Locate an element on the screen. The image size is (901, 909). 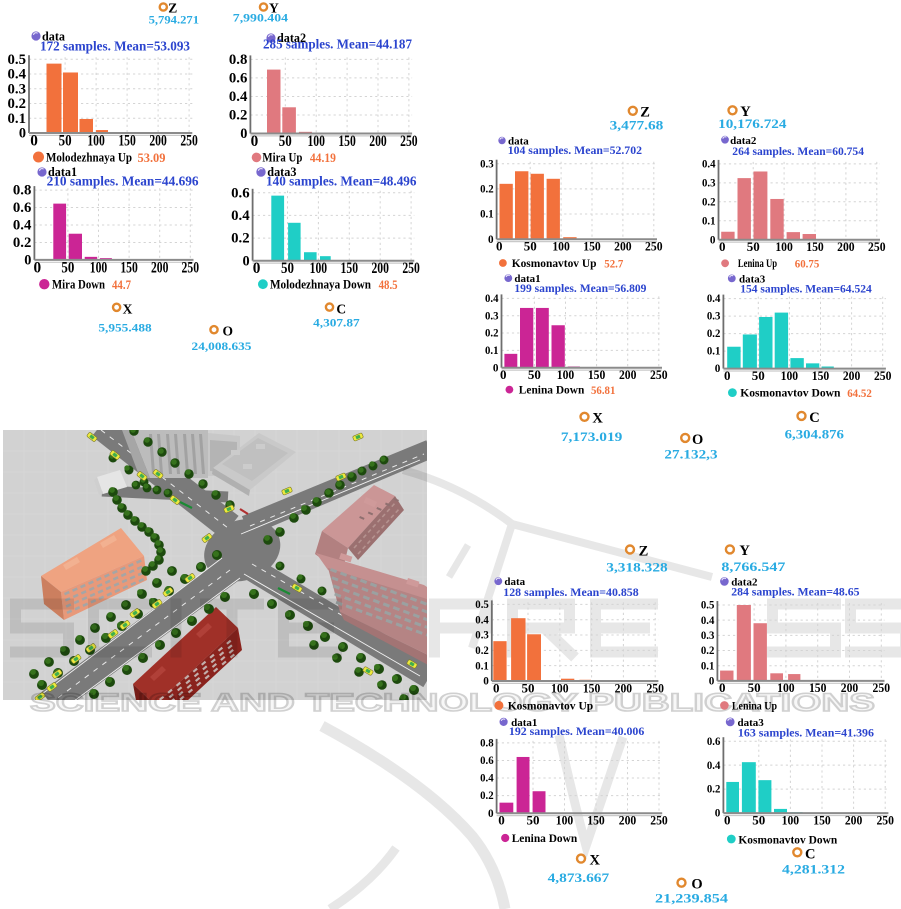
svg-text: C is located at coordinates (810, 854).